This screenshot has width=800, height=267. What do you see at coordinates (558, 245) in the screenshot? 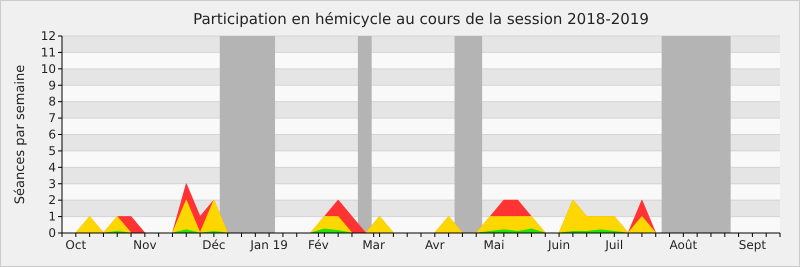
I see `x-tick-label: Juin` at bounding box center [558, 245].